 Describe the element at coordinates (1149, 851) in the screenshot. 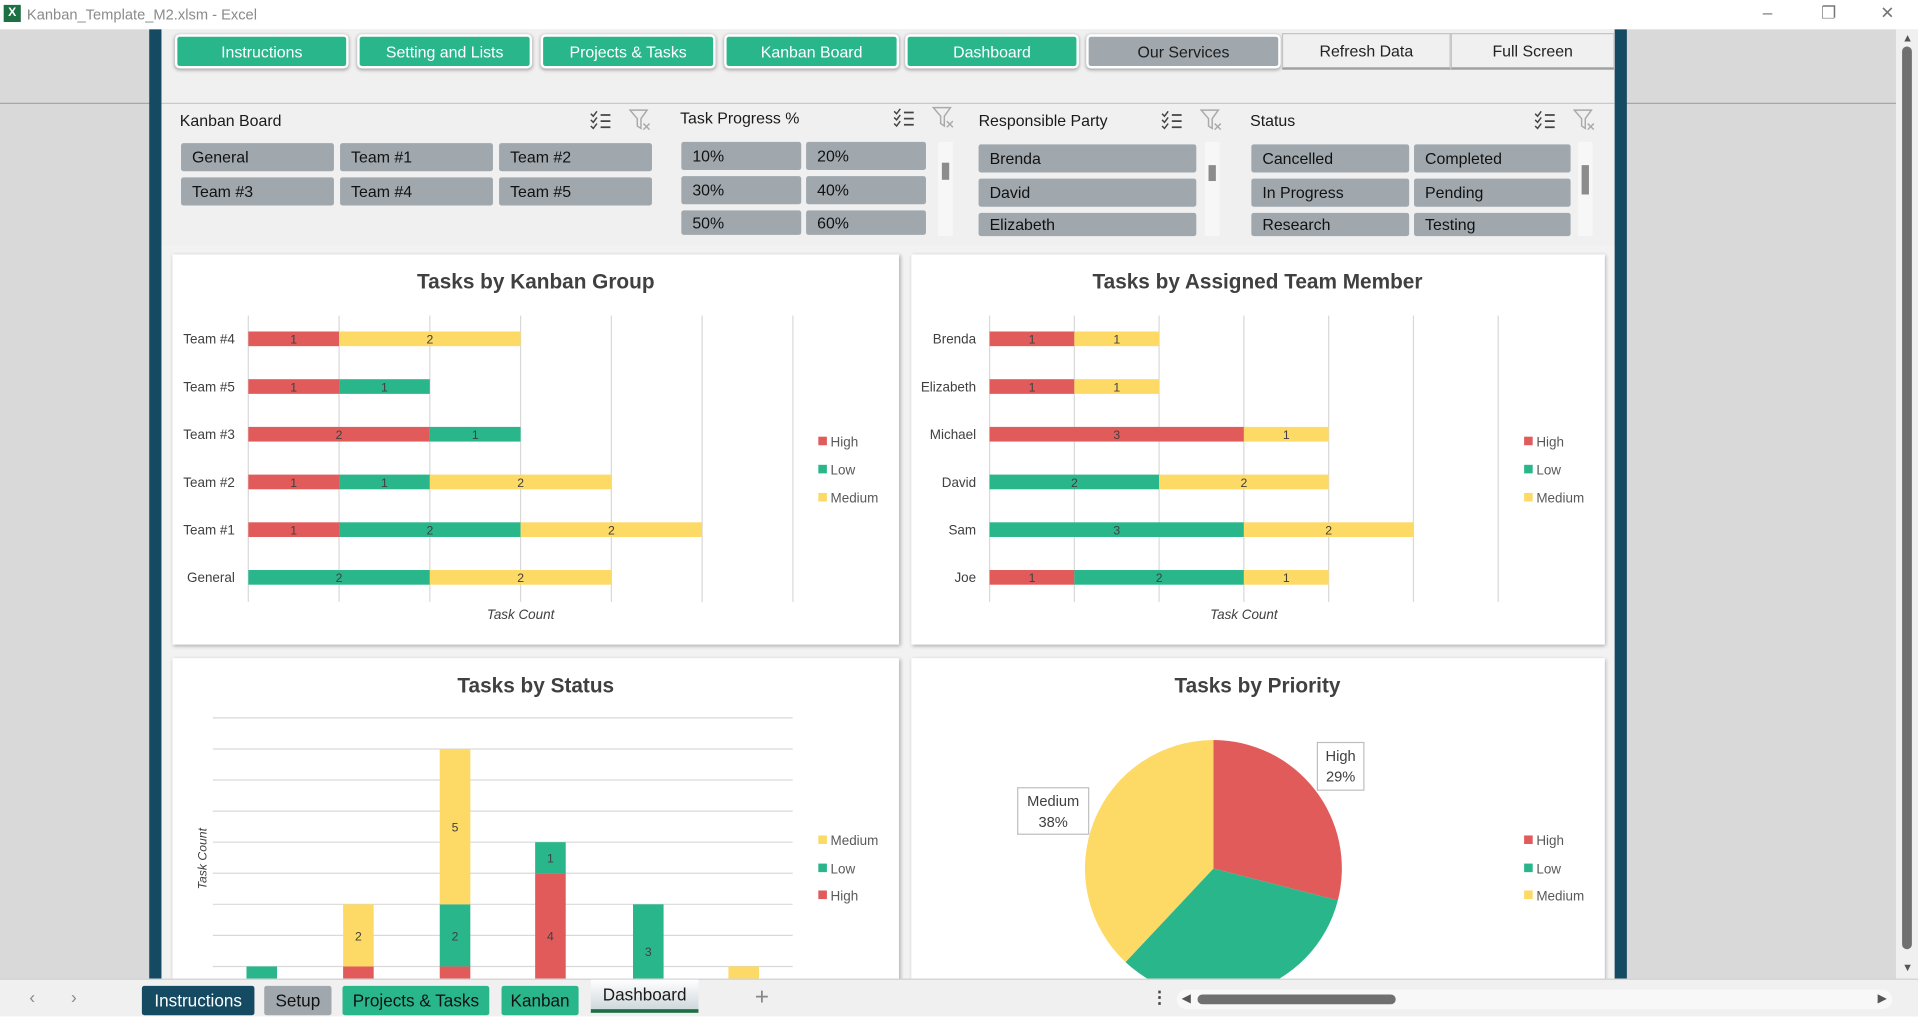

I see `pie-slice-medium` at that location.